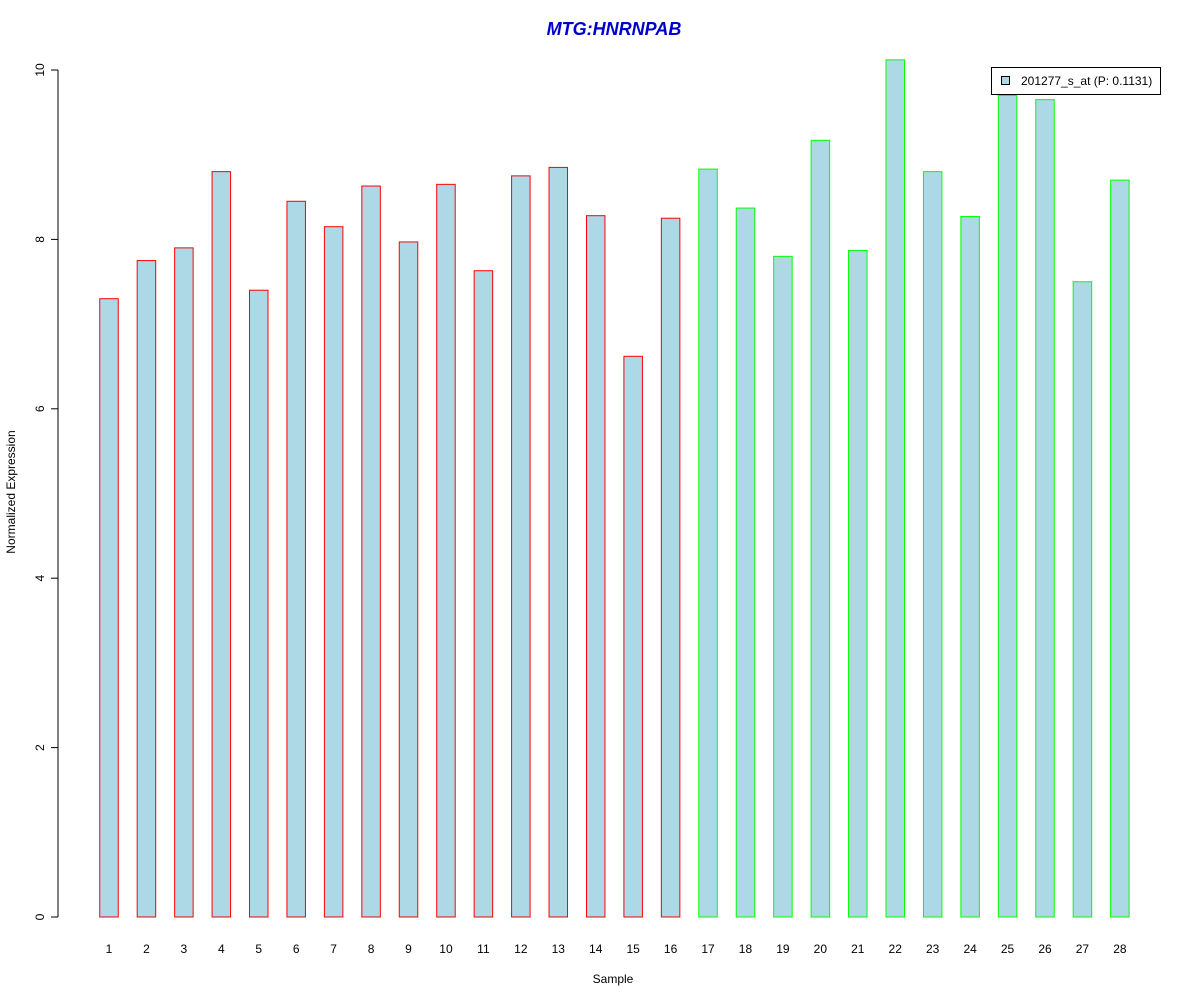  What do you see at coordinates (559, 949) in the screenshot?
I see `x-tick-label: 13` at bounding box center [559, 949].